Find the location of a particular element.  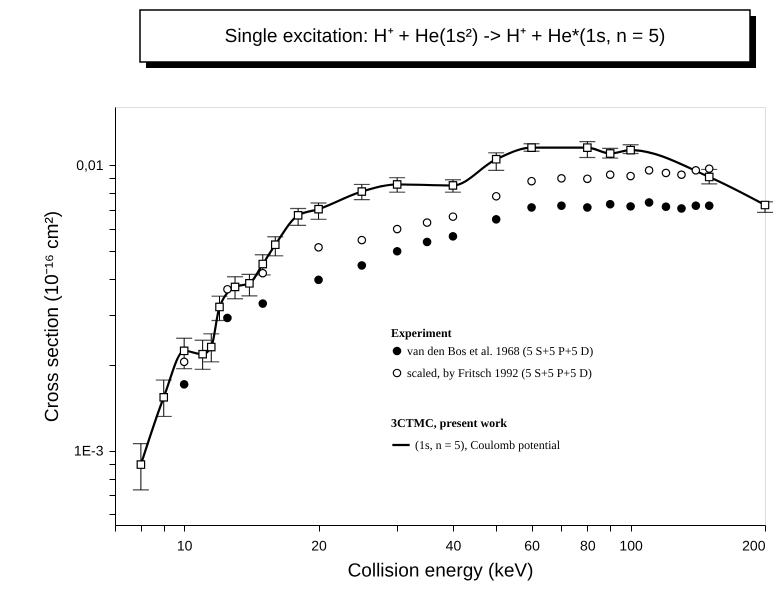

legend-label: scaled, by Fritsch 1992 (5 S+5 P+5 D) is located at coordinates (499, 373).